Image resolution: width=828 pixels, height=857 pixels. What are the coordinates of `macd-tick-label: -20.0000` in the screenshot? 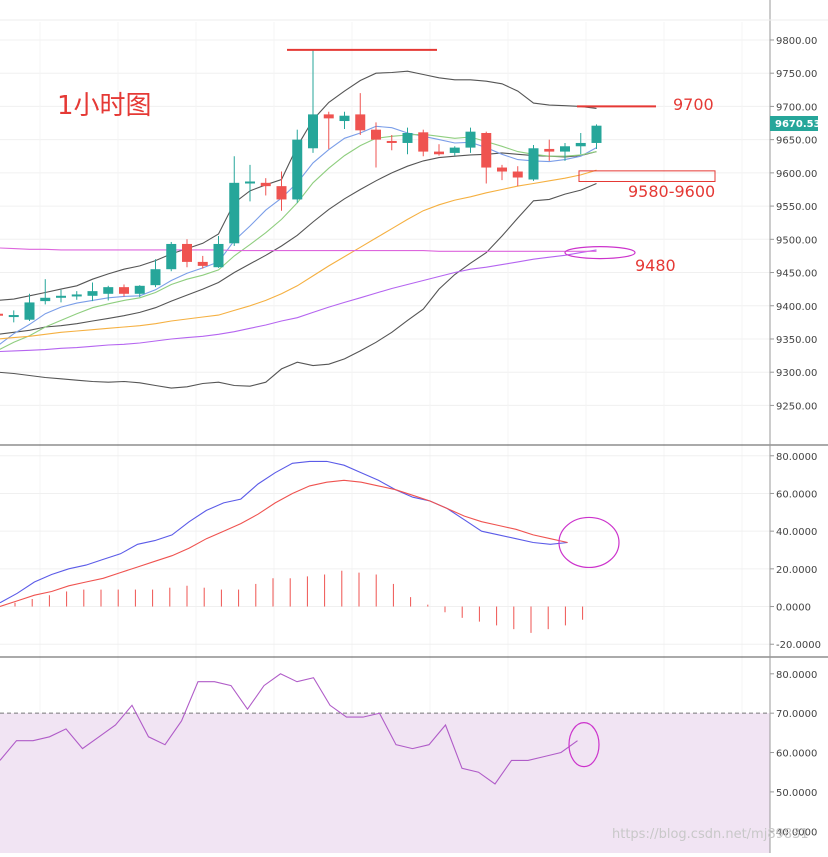 It's located at (798, 645).